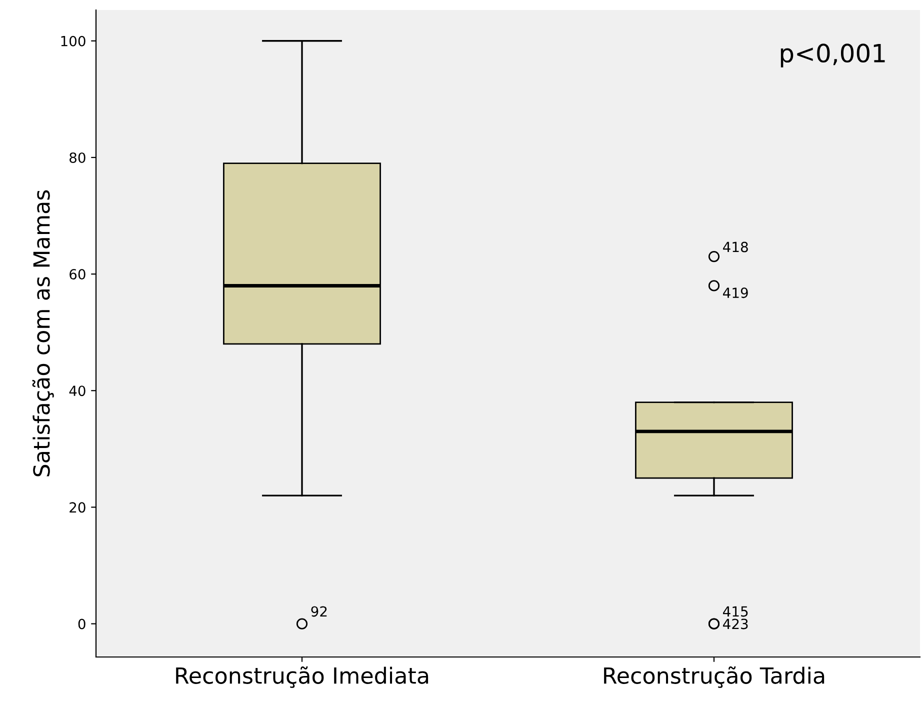 The image size is (923, 714). I want to click on y-tick-label: 80, so click(78, 157).